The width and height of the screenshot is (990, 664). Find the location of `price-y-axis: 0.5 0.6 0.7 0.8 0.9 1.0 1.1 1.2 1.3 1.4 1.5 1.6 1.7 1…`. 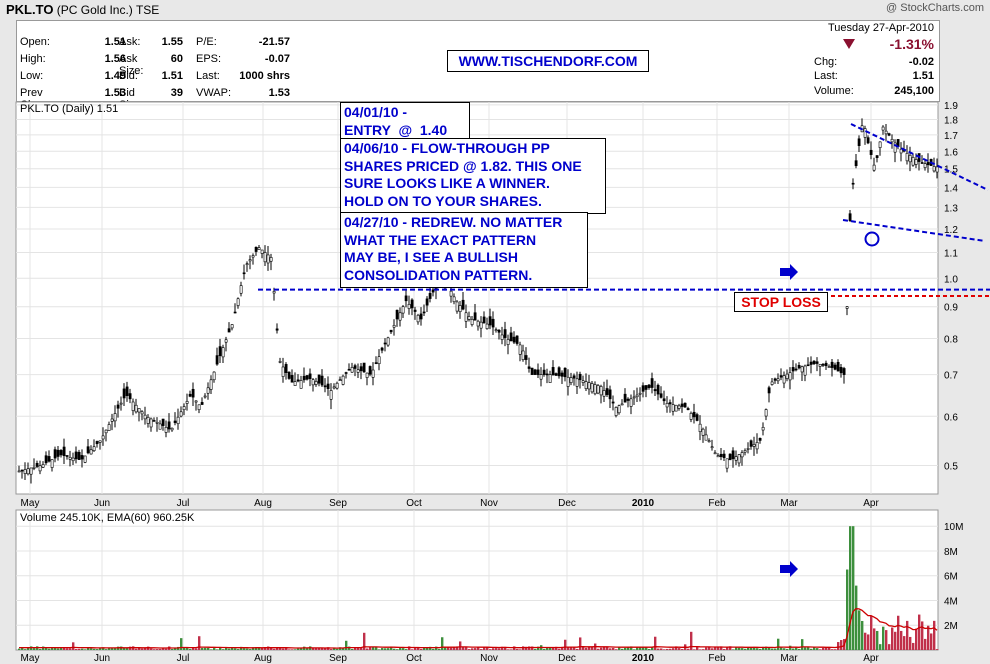

price-y-axis: 0.5 0.6 0.7 0.8 0.9 1.0 1.1 1.2 1.3 1.4 1.5 1.6 1.7 1… is located at coordinates (951, 287).